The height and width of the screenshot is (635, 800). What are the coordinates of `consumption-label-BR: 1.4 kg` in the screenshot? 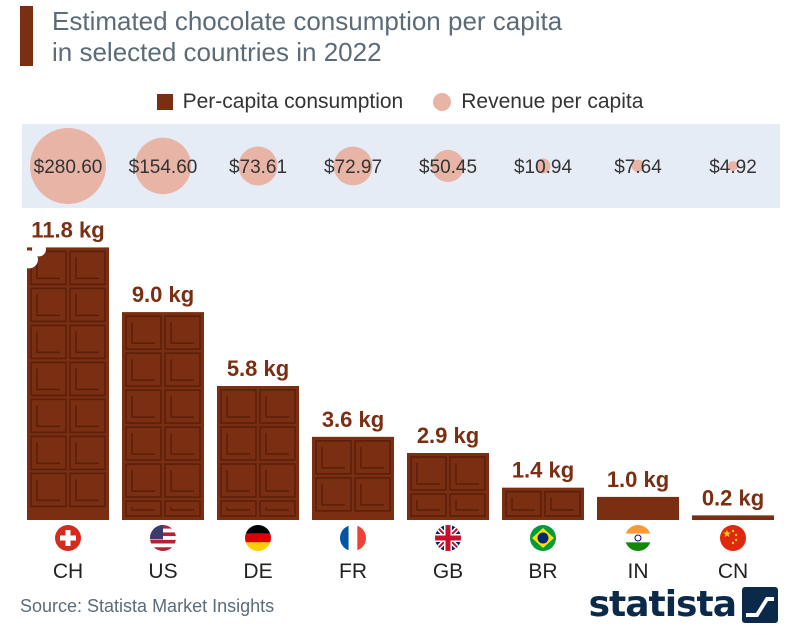 It's located at (543, 470).